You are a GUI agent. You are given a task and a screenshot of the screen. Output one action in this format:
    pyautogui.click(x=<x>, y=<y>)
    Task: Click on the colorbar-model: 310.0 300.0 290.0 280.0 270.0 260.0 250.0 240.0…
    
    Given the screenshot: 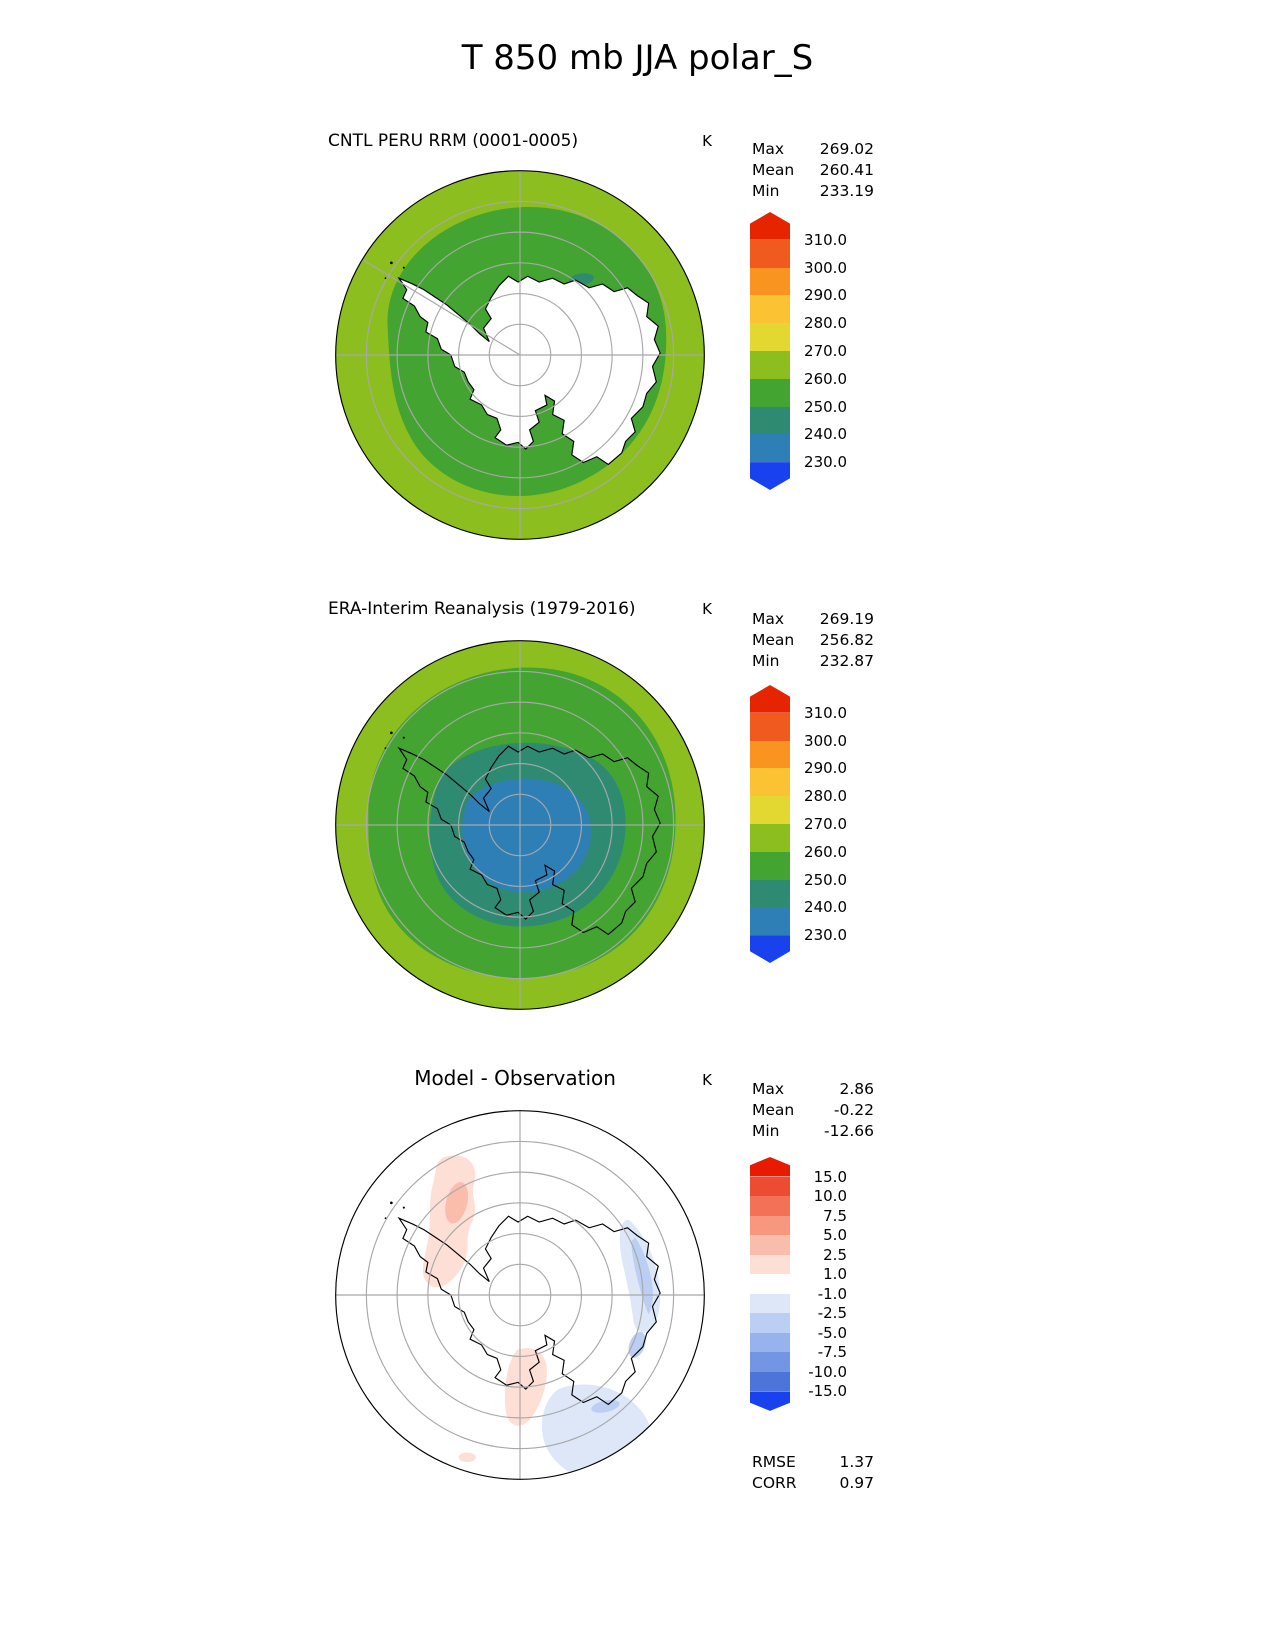 What is the action you would take?
    pyautogui.click(x=801, y=351)
    